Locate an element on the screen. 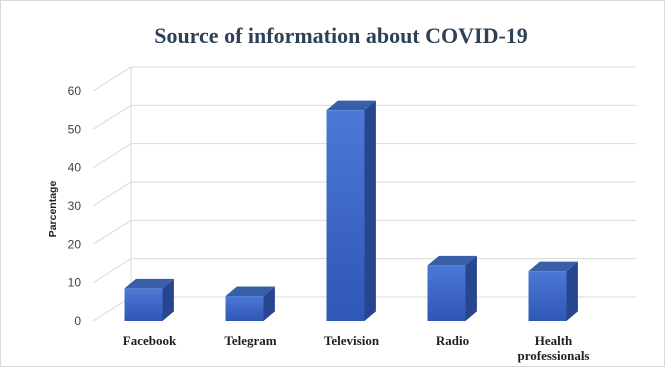 The width and height of the screenshot is (665, 368). category-label: Television is located at coordinates (352, 340).